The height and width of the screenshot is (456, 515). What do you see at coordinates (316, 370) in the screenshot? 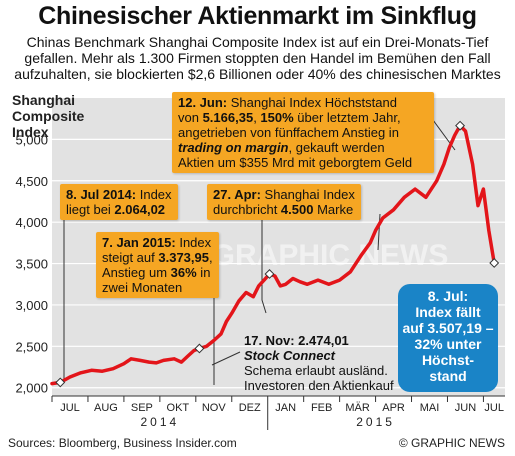
I see `annotation-text: Schema erlaubt ausländ.` at bounding box center [316, 370].